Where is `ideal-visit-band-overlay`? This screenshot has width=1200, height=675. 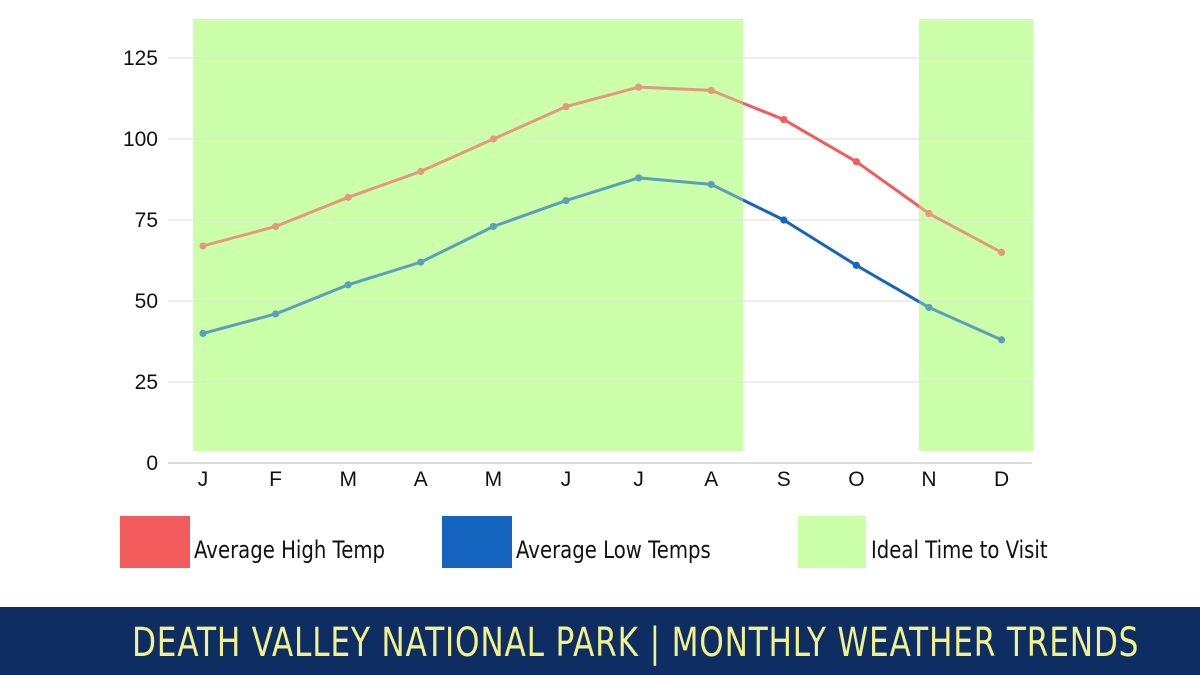
ideal-visit-band-overlay is located at coordinates (976, 235).